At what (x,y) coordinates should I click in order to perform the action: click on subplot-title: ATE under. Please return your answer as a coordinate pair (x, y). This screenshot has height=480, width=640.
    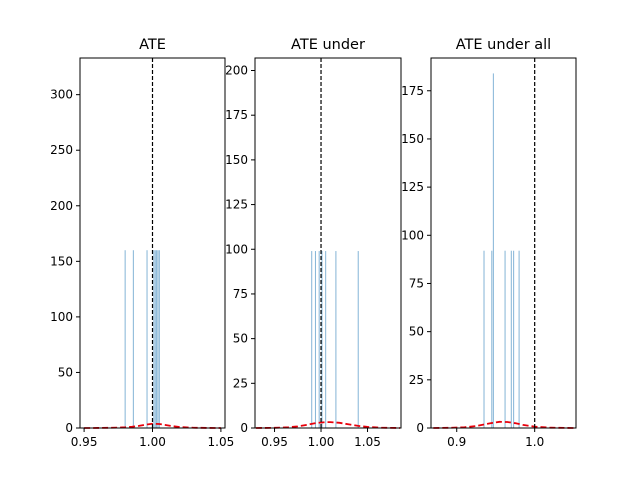
    Looking at the image, I should click on (328, 45).